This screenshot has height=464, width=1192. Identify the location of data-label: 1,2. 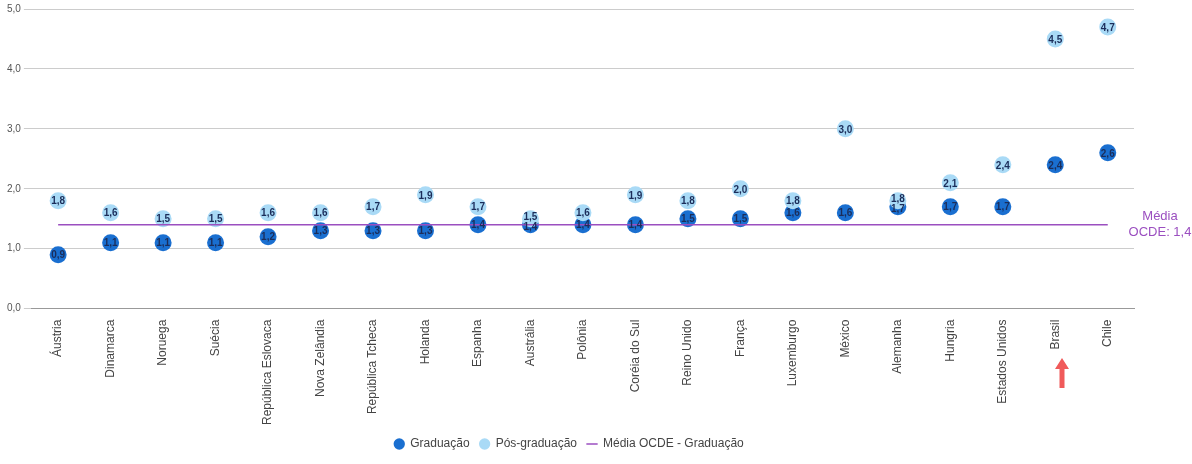
(268, 237).